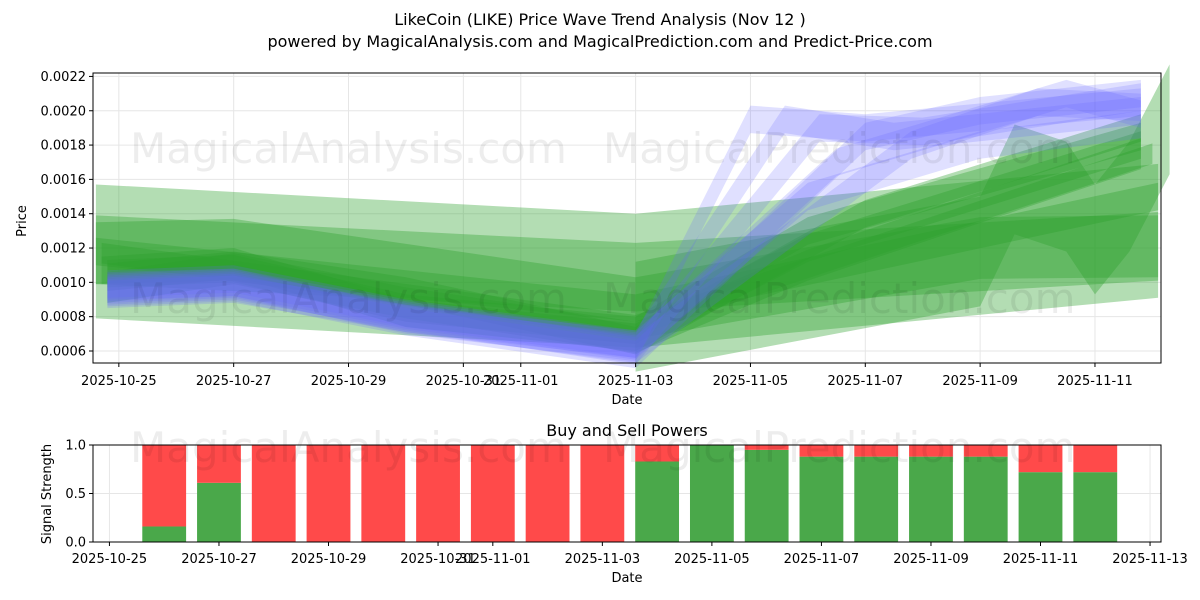 This screenshot has width=1200, height=600. What do you see at coordinates (329, 559) in the screenshot?
I see `signal-x-tick-label: 2025-10-29` at bounding box center [329, 559].